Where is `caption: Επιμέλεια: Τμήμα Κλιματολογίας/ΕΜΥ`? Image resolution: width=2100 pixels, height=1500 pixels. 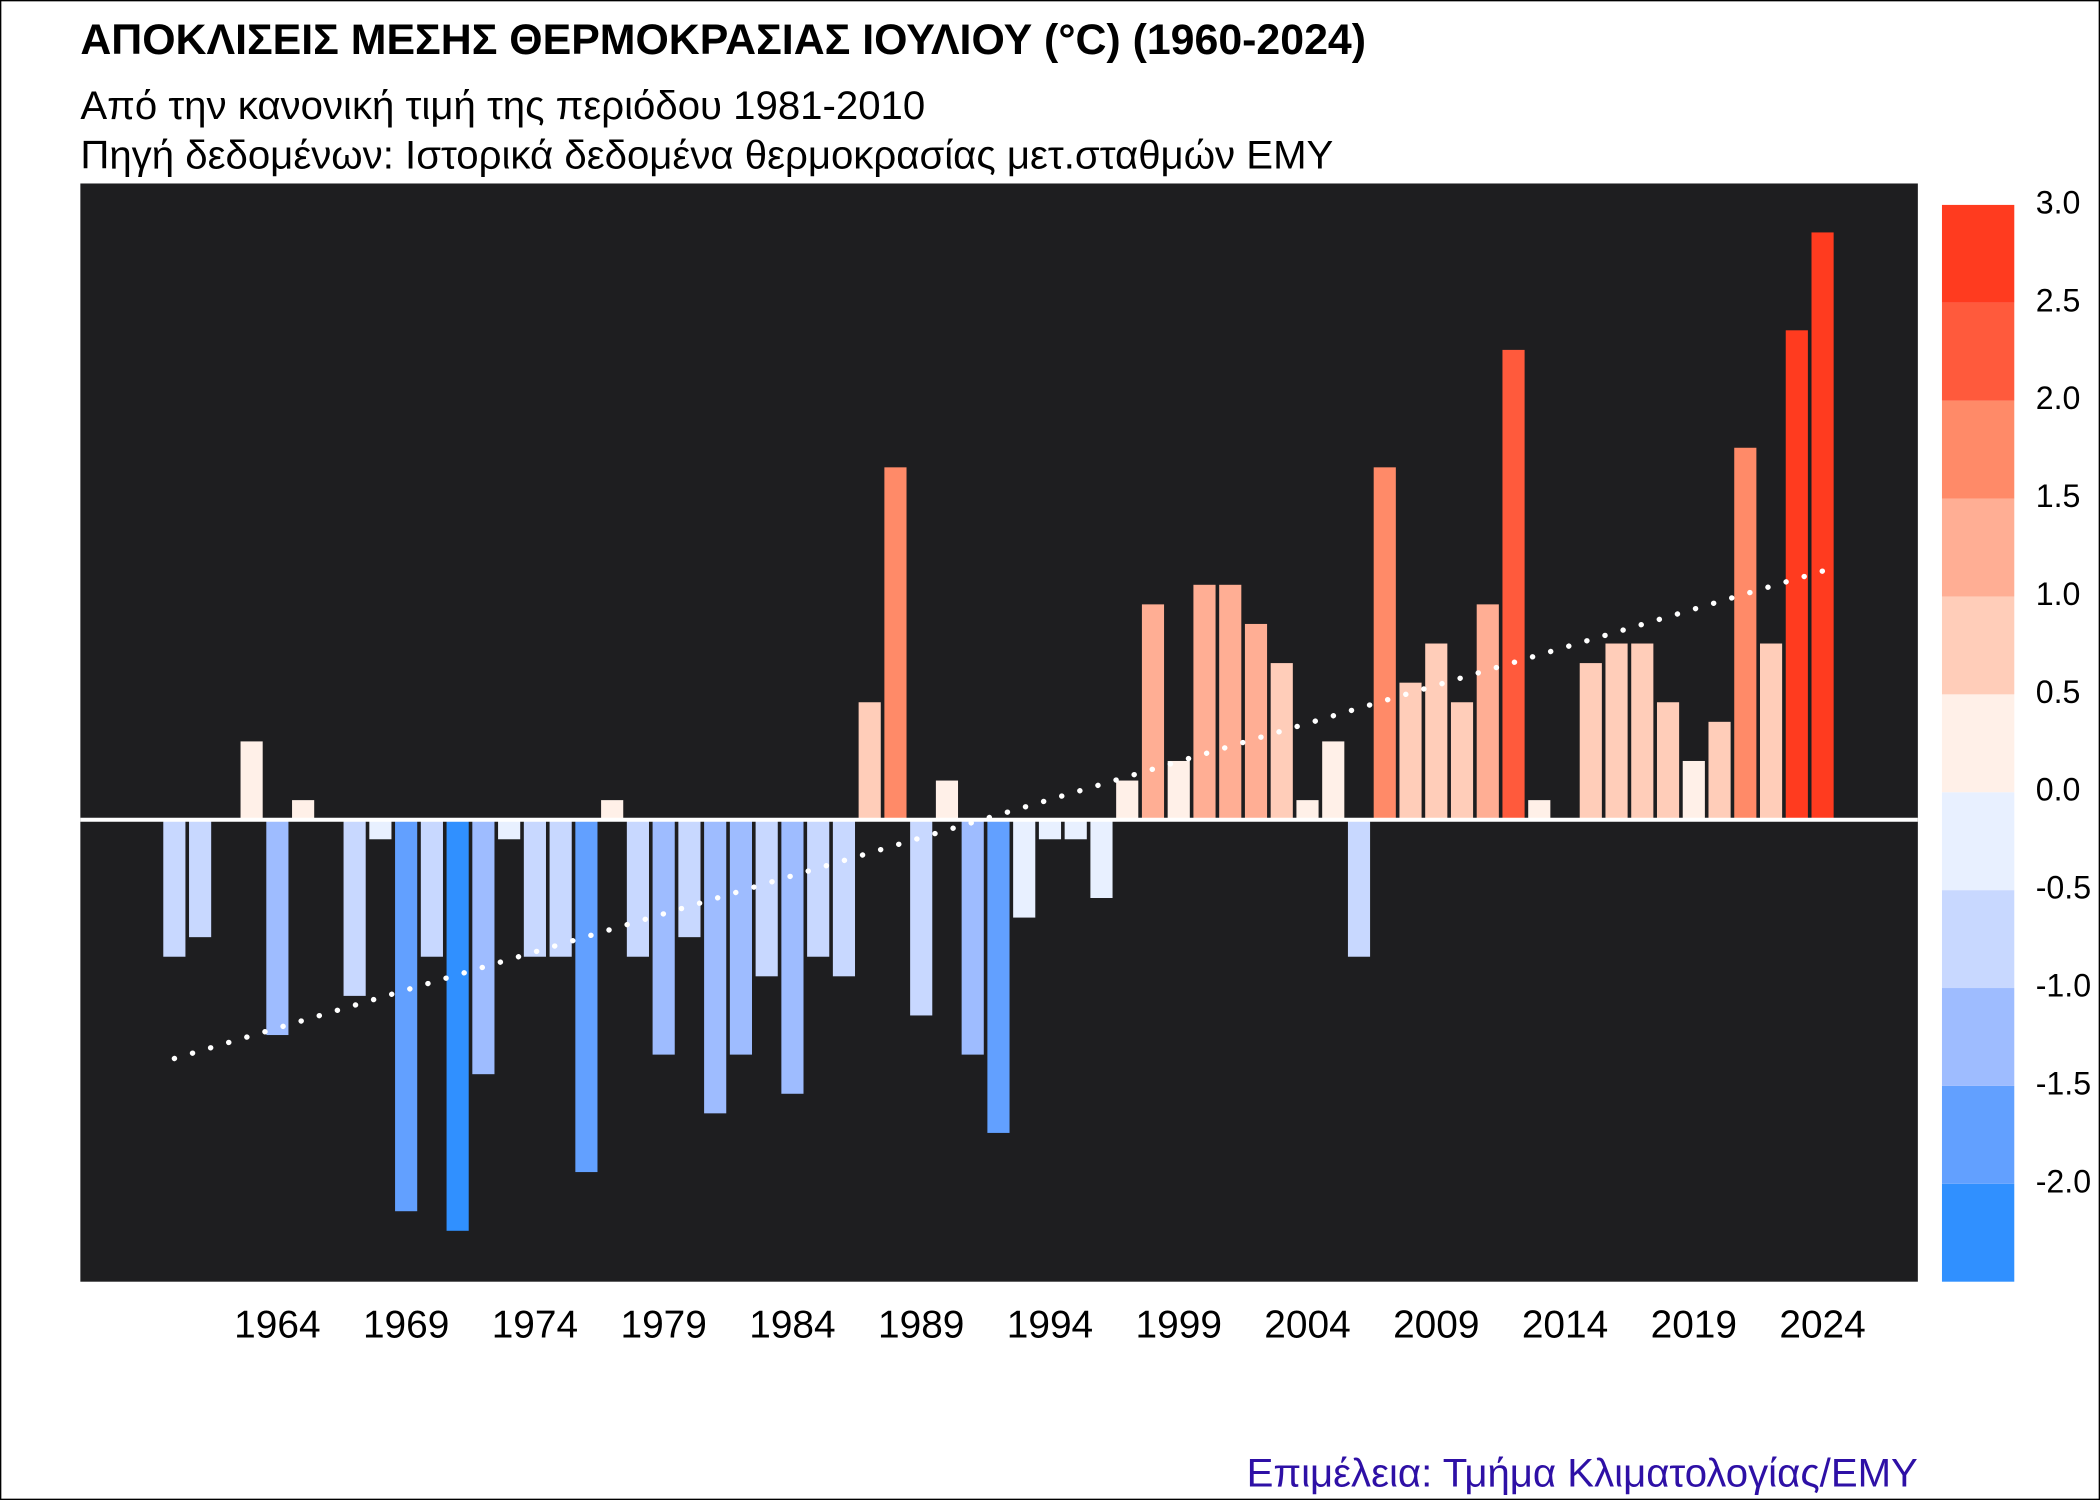 caption: Επιμέλεια: Τμήμα Κλιματολογίας/ΕΜΥ is located at coordinates (1582, 1473).